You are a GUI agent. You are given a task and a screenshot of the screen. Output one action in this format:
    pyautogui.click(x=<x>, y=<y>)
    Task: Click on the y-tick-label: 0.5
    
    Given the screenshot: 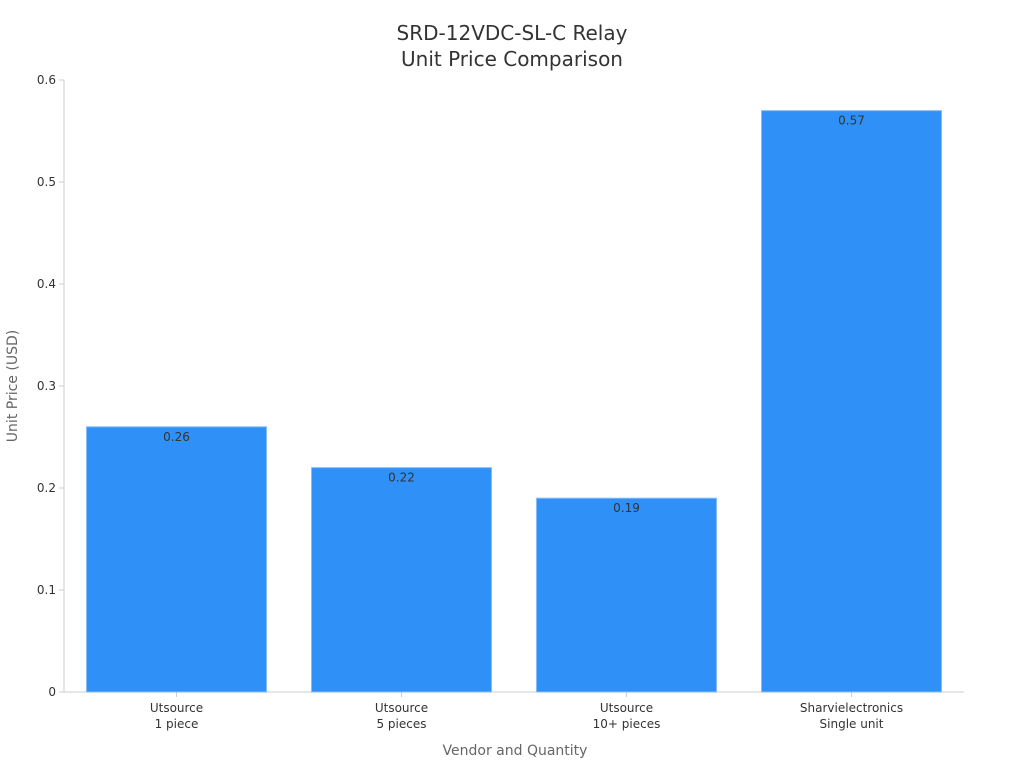 What is the action you would take?
    pyautogui.click(x=46, y=182)
    